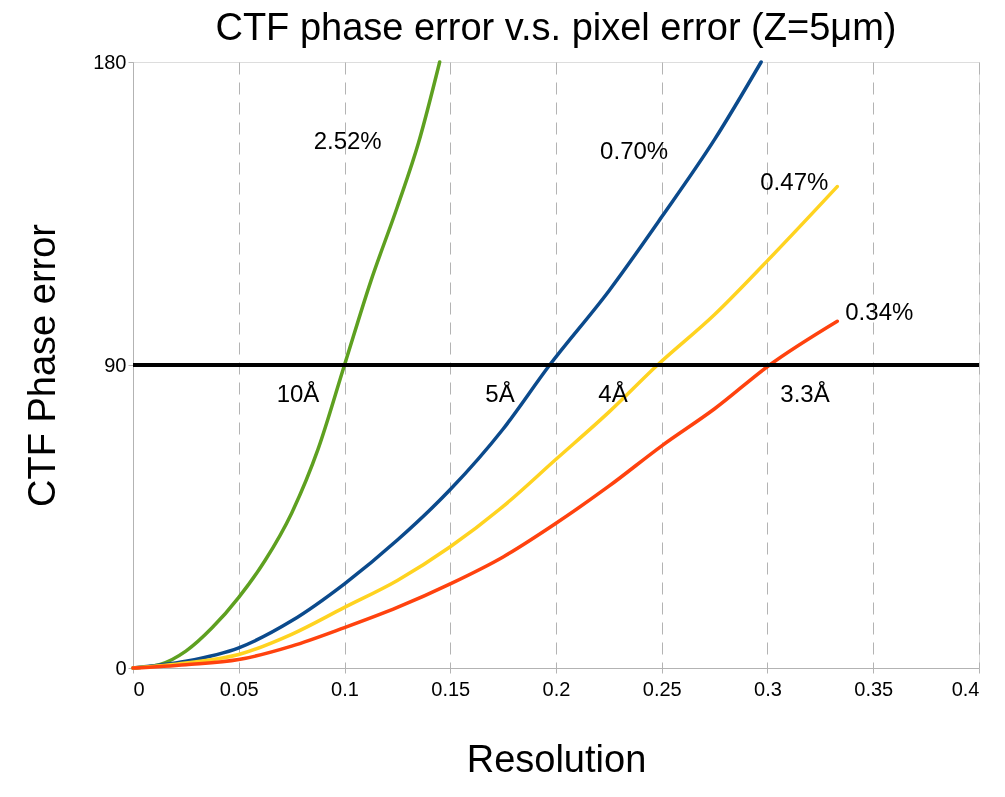 This screenshot has width=1005, height=797. I want to click on annotation: 4Å, so click(613, 393).